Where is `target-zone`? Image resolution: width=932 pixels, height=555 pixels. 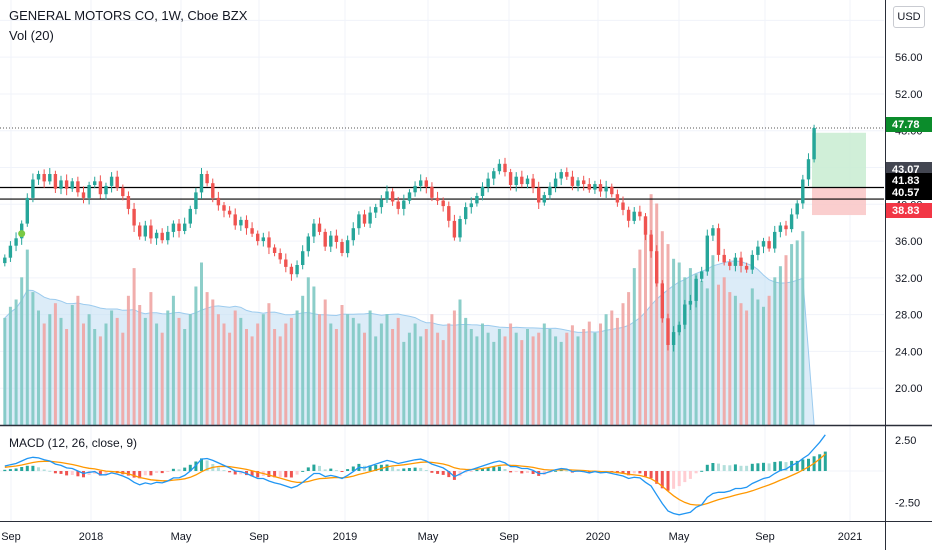
target-zone is located at coordinates (839, 160).